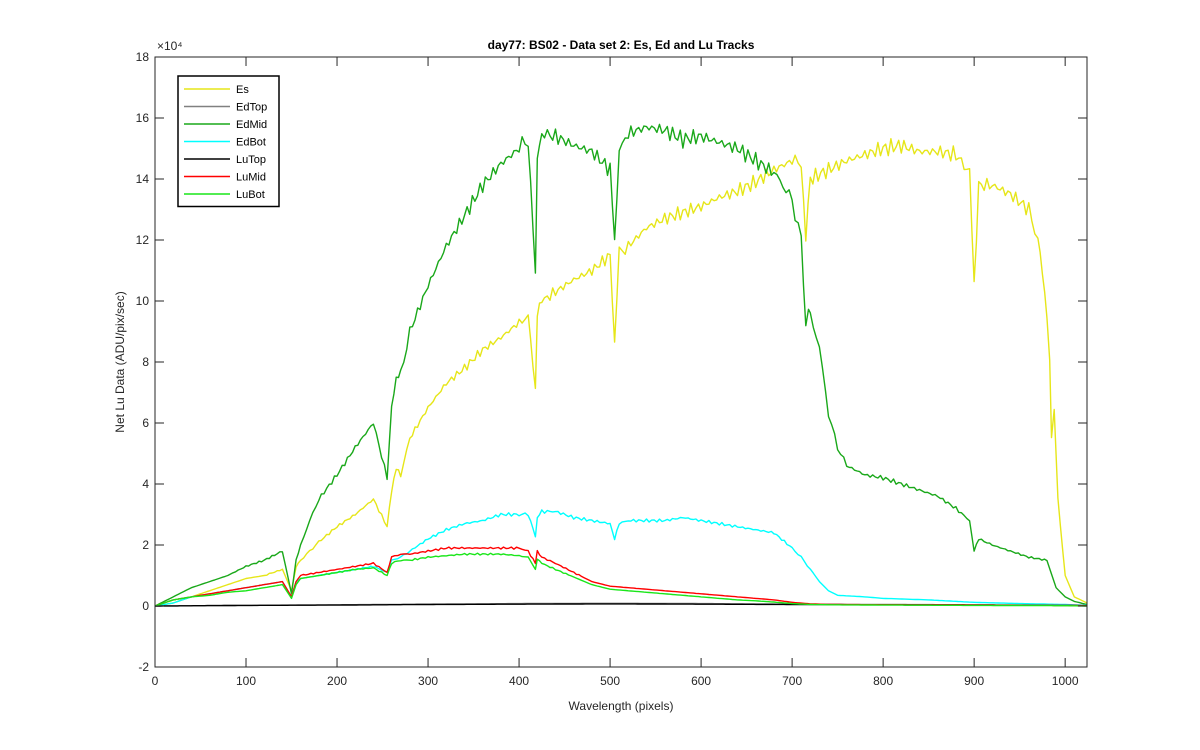  What do you see at coordinates (145, 606) in the screenshot?
I see `y-tick-label: 0` at bounding box center [145, 606].